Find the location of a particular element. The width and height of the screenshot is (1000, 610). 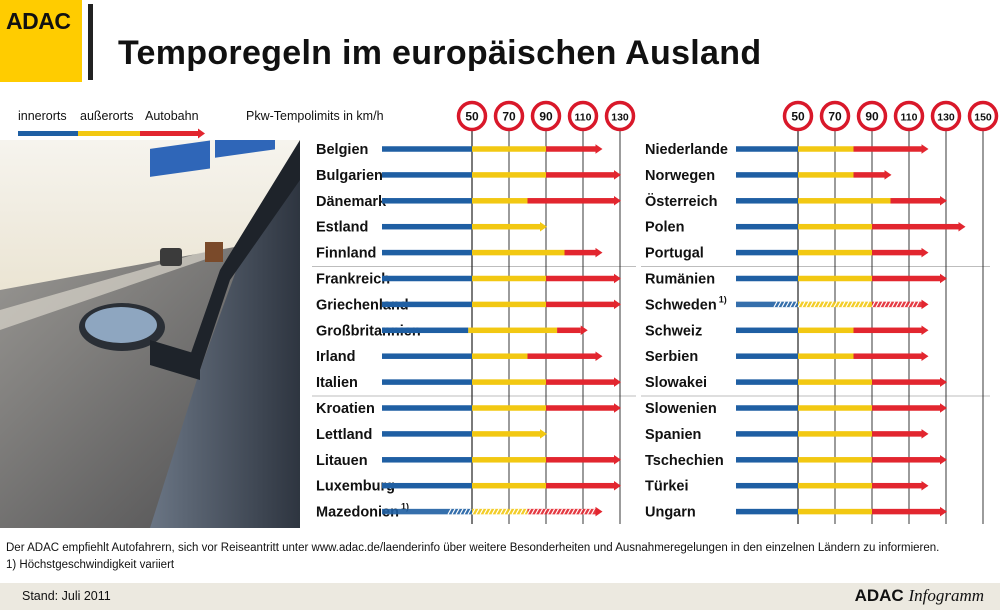

brand-adac: ADAC is located at coordinates (879, 595).